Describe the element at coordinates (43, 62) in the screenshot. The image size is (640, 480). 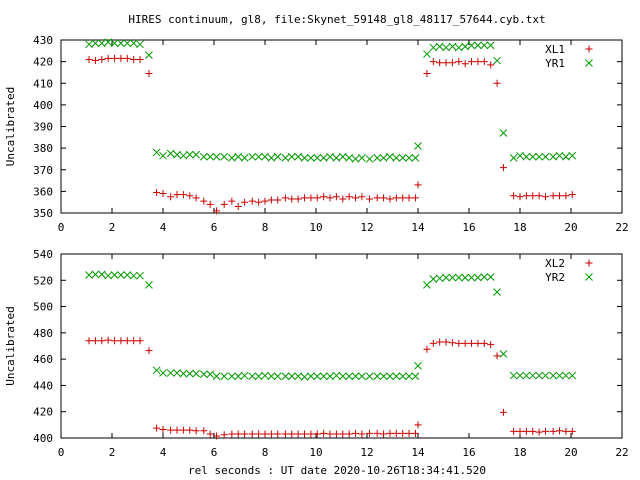
I see `y-tick-label: 420` at that location.